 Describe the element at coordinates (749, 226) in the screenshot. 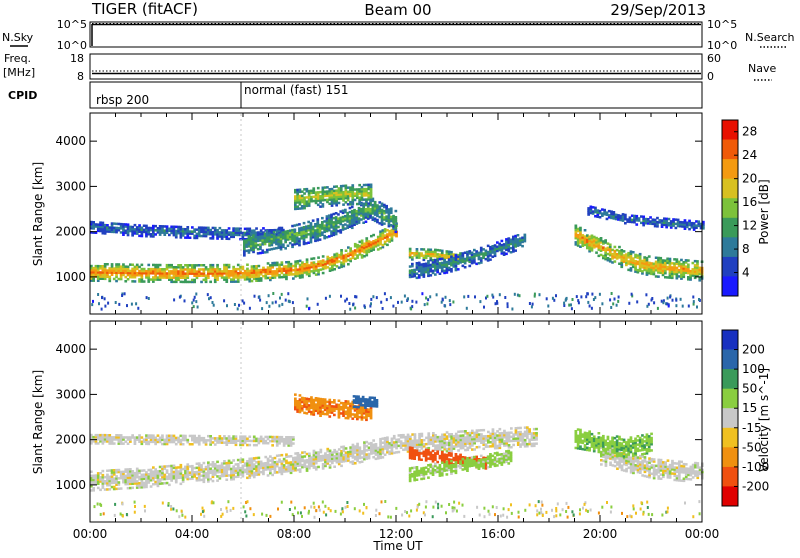

I see `colorbar-tick-label: 12` at that location.